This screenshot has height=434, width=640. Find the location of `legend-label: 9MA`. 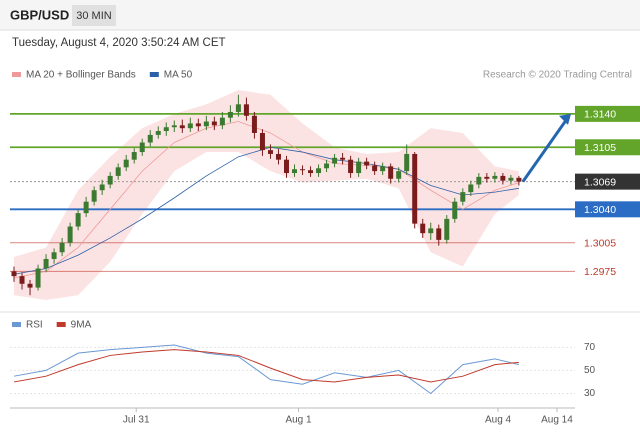

legend-label: 9MA is located at coordinates (81, 325).